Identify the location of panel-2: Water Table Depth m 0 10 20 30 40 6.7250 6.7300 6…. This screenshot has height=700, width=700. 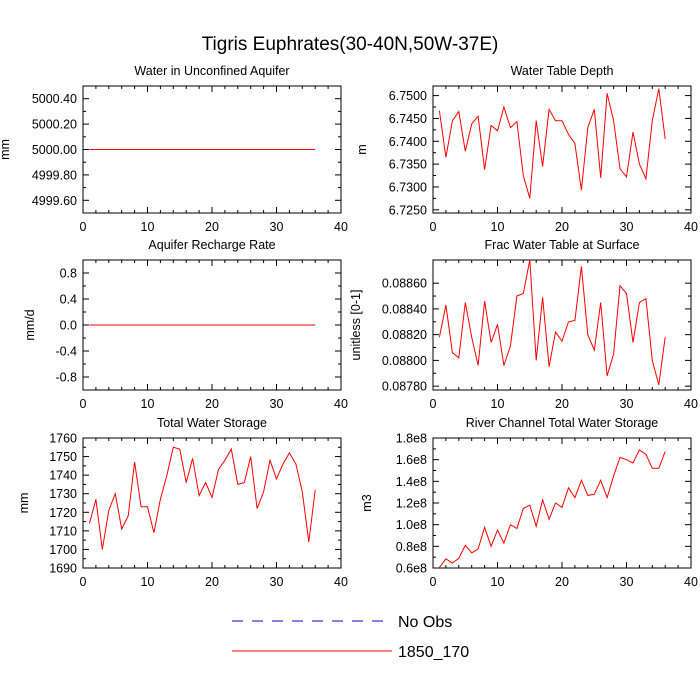
(526, 149).